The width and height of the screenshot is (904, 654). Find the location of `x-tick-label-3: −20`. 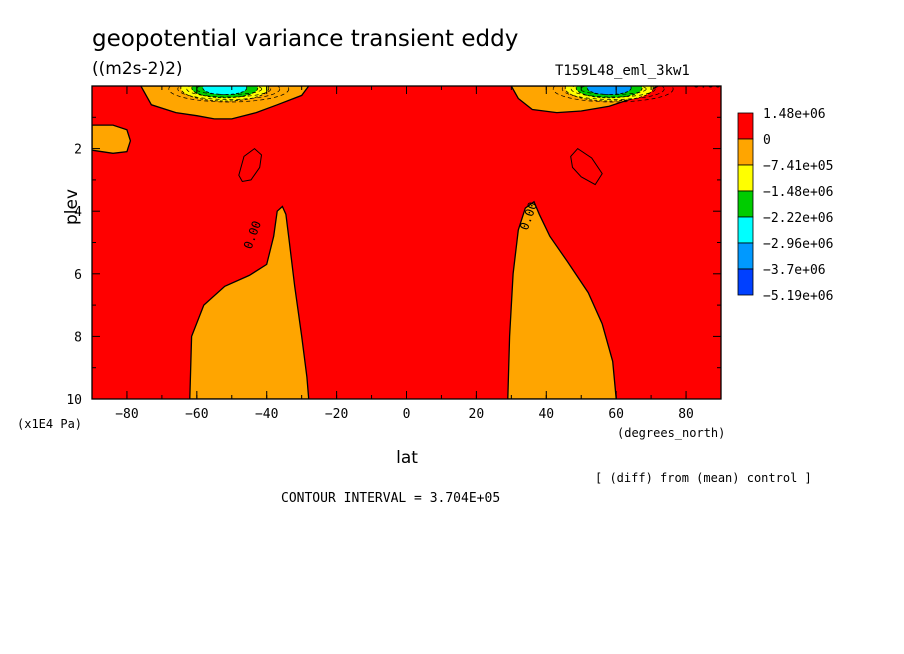

x-tick-label-3: −20 is located at coordinates (336, 414).